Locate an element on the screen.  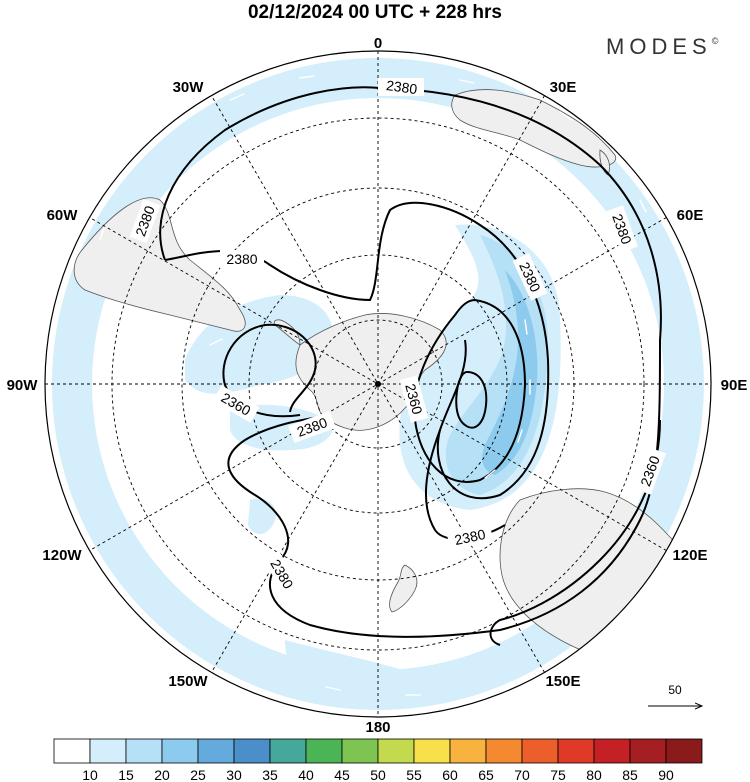
lon-label-30w: 30W is located at coordinates (189, 87).